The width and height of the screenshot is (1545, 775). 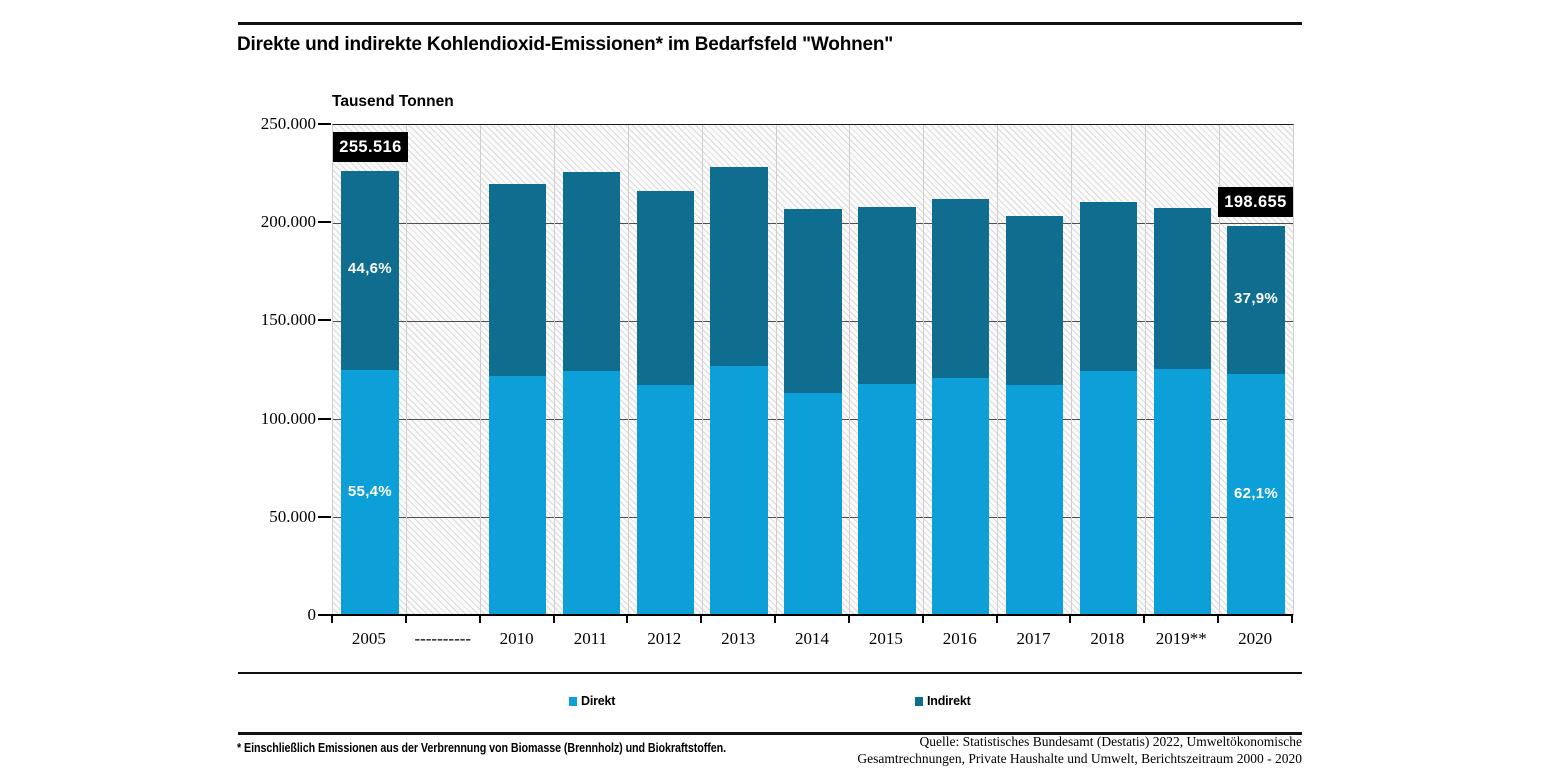 What do you see at coordinates (393, 101) in the screenshot?
I see `y-axis-title: Tausend Tonnen` at bounding box center [393, 101].